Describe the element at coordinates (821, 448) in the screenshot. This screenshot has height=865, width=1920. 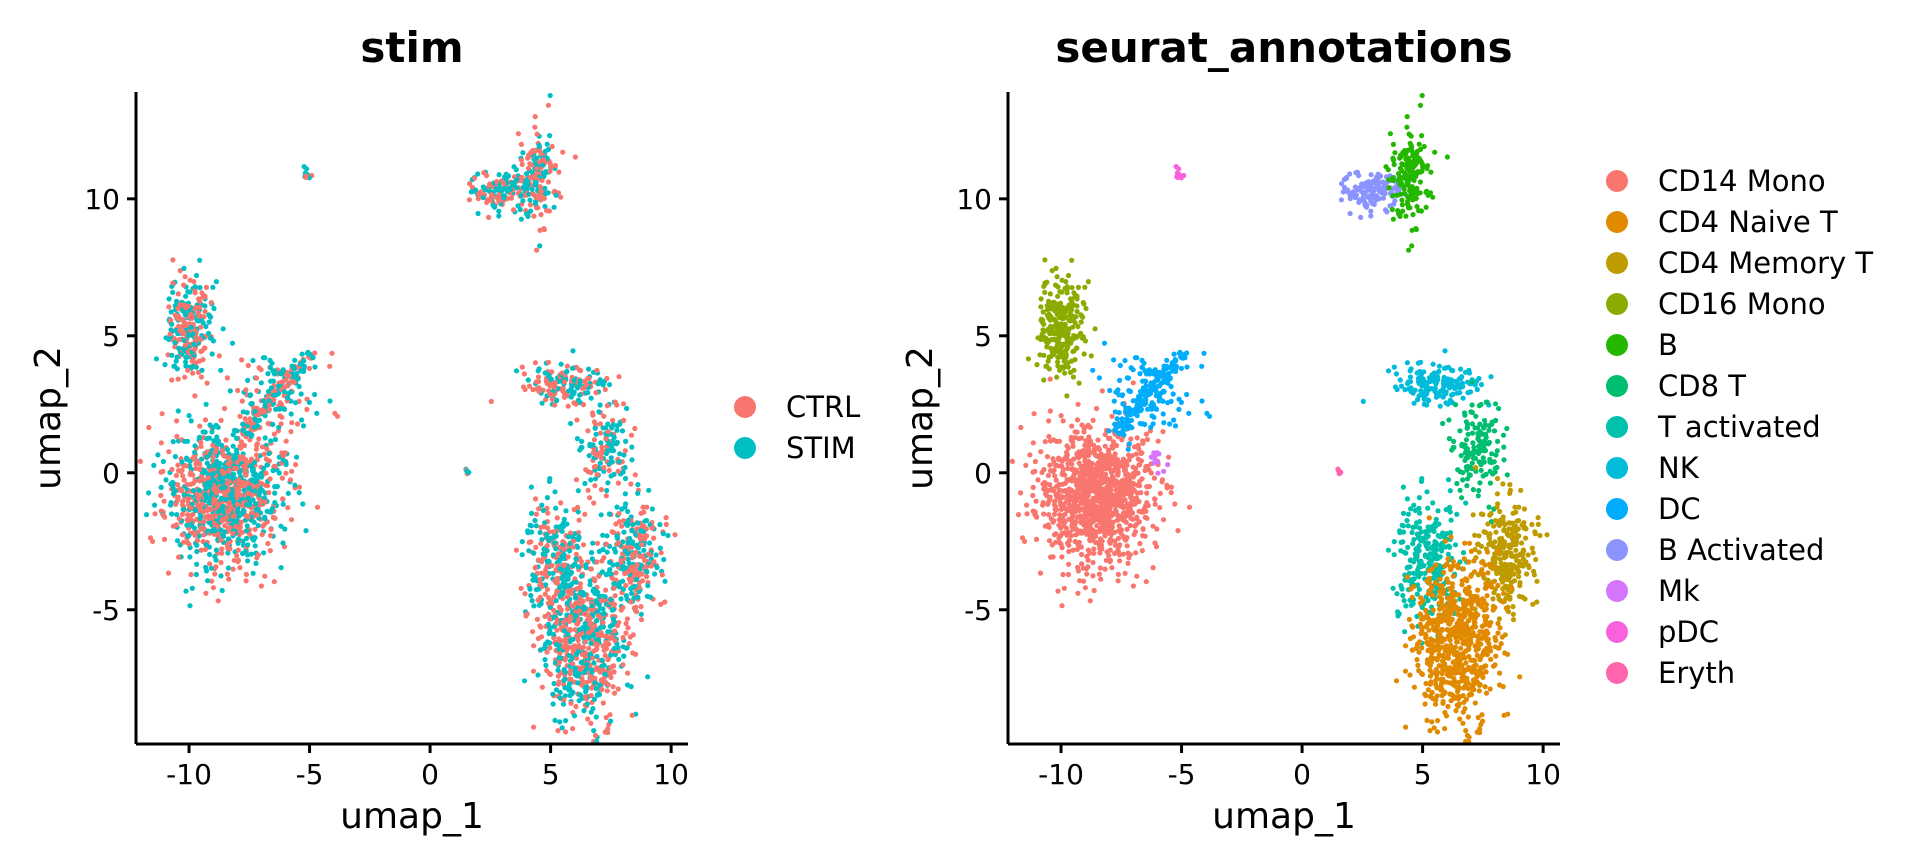
I see `legend-label: STIM` at that location.